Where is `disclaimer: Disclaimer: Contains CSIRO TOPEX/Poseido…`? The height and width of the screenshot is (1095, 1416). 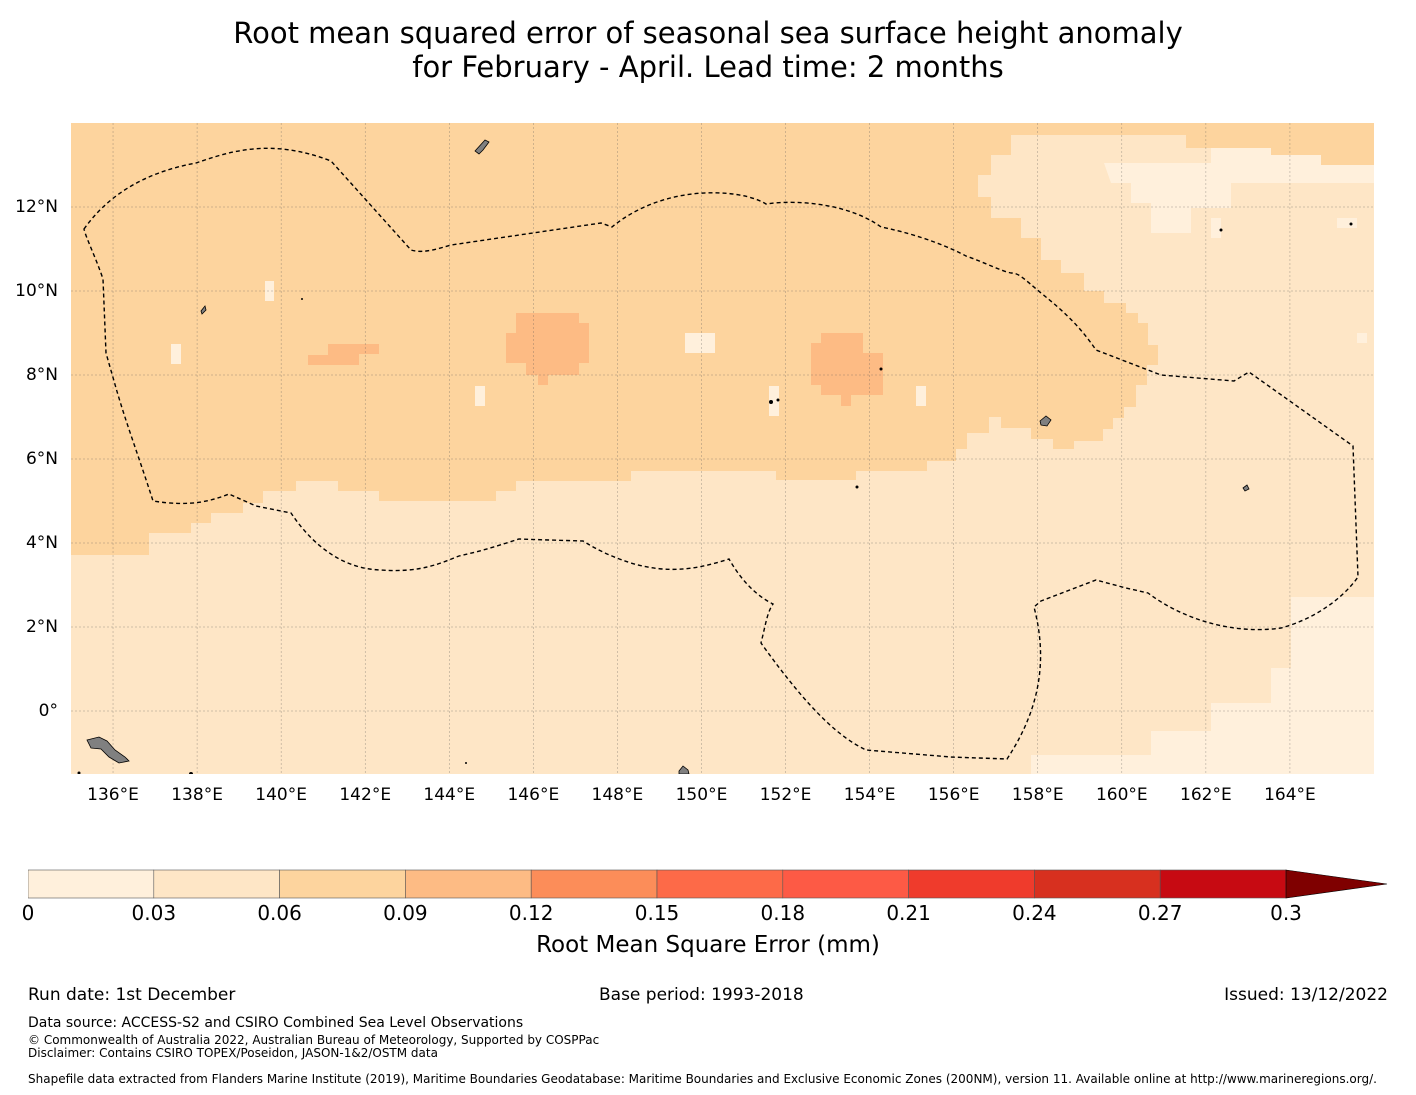 disclaimer: Disclaimer: Contains CSIRO TOPEX/Poseido… is located at coordinates (233, 1053).